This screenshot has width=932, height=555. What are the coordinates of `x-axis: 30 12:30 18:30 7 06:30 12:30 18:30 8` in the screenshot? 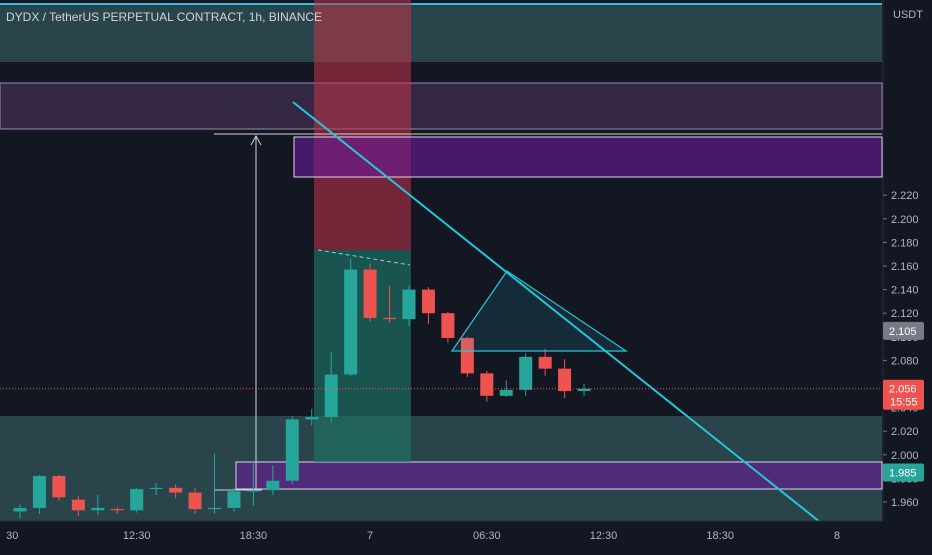 It's located at (466, 535).